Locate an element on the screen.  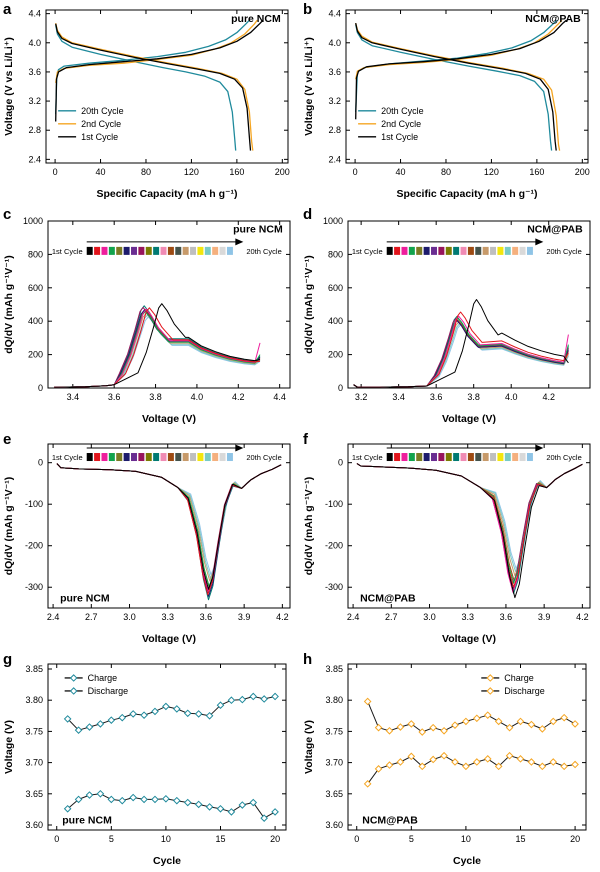
y-axis-label: Voltage (V) is located at coordinates (309, 747).